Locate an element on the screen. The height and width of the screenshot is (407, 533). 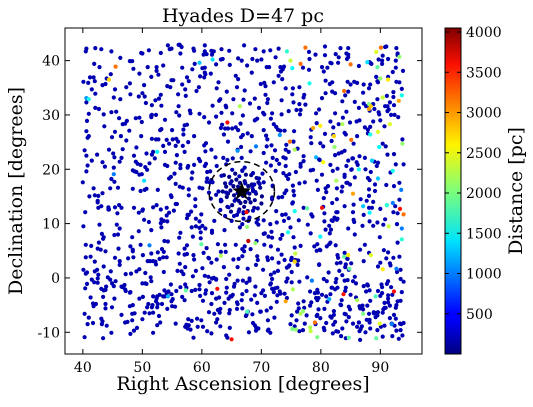
chart-title: Hyades D=47 pc is located at coordinates (243, 16).